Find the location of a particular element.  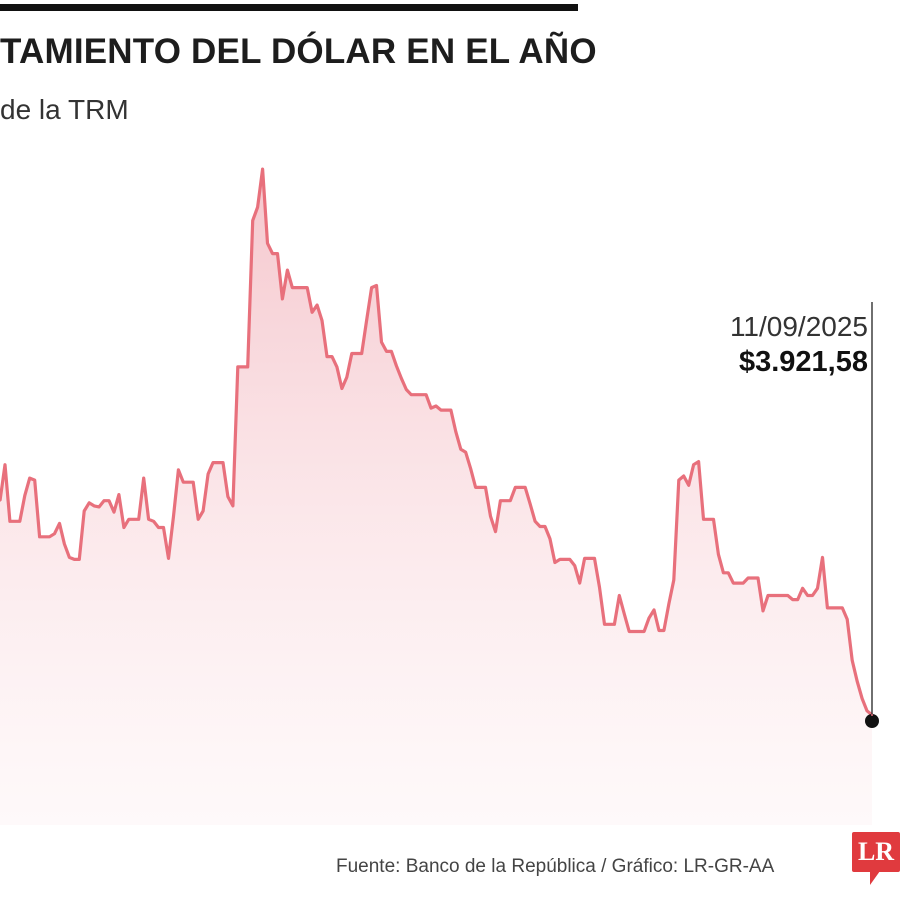

lr-logo-tail is located at coordinates (875, 878).